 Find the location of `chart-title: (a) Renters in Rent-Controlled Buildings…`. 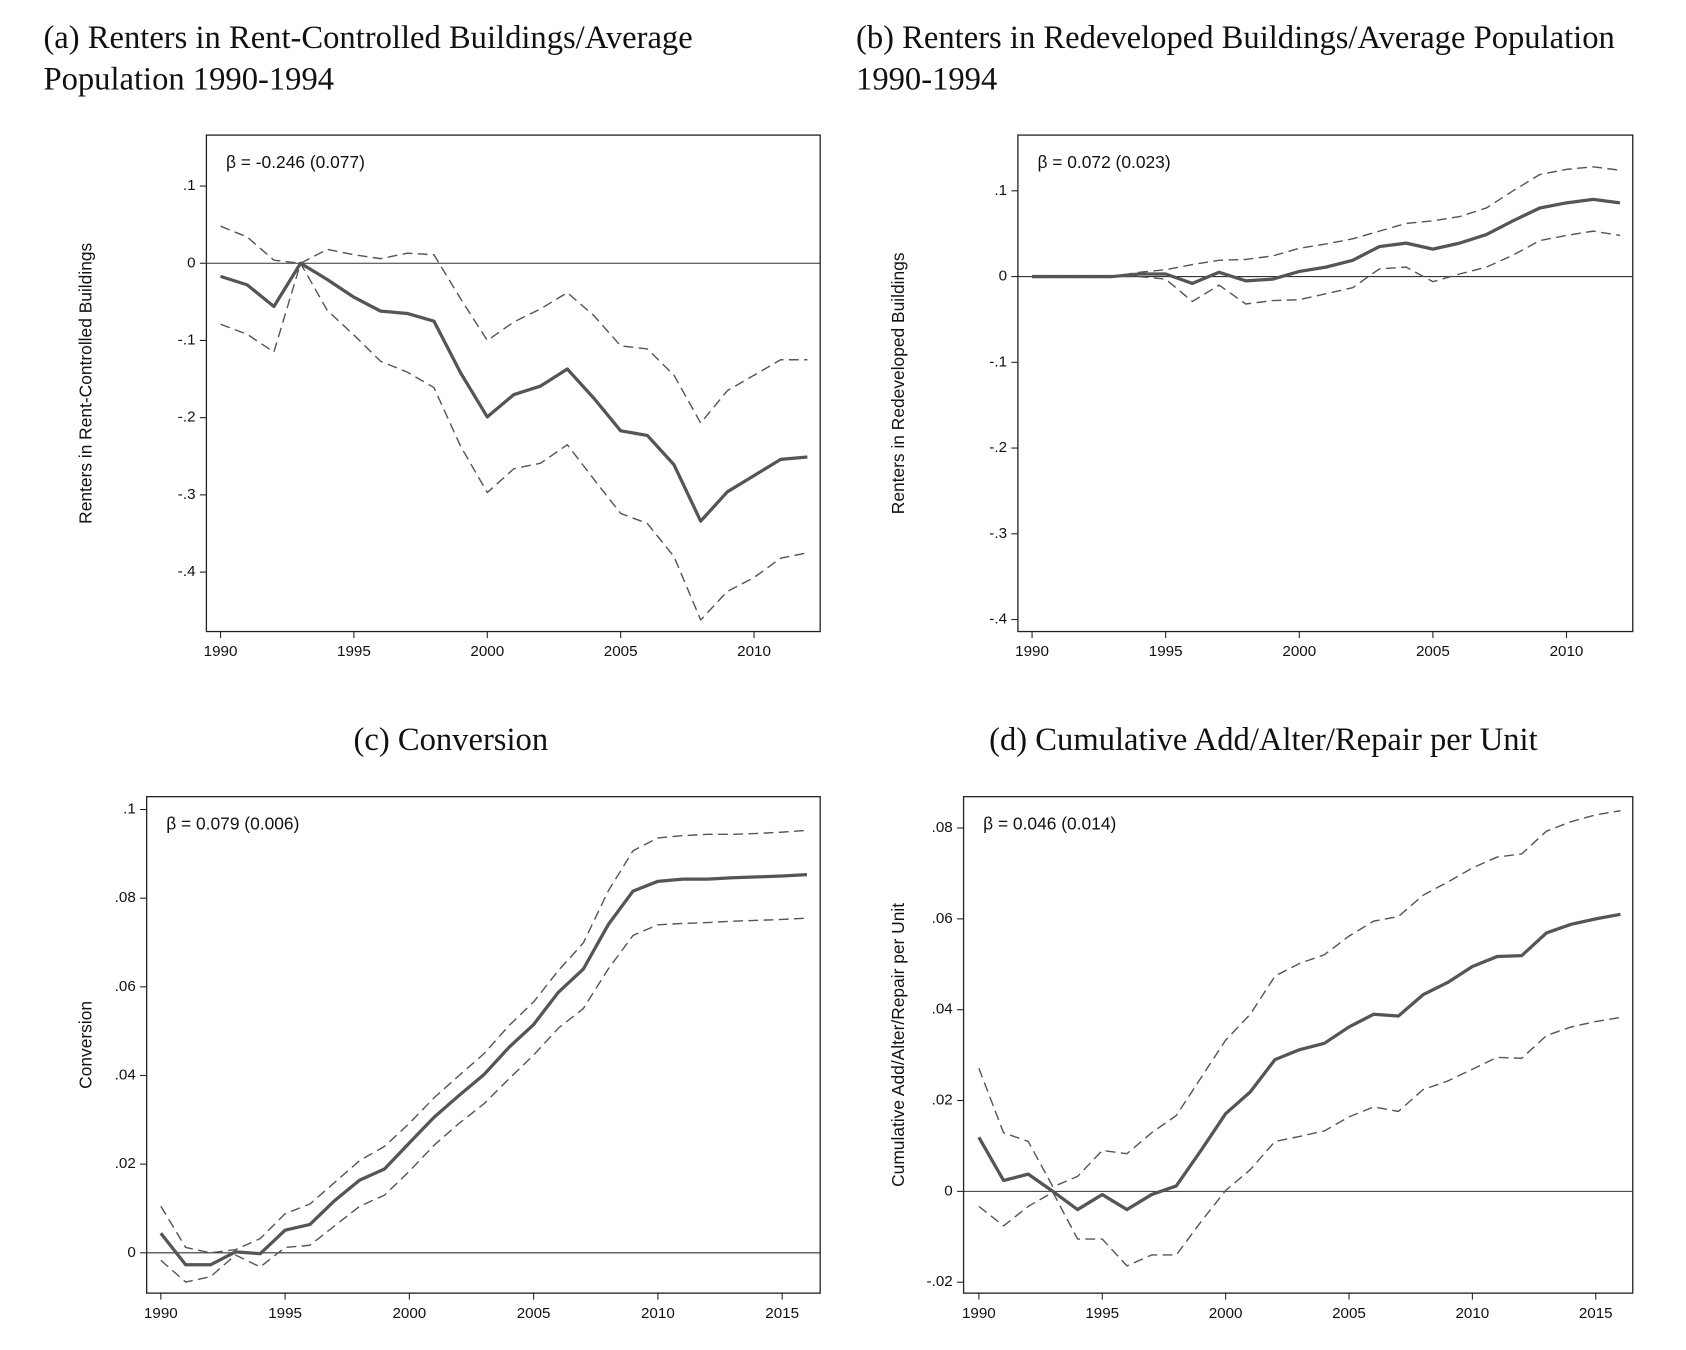

chart-title: (a) Renters in Rent-Controlled Buildings… is located at coordinates (368, 58).